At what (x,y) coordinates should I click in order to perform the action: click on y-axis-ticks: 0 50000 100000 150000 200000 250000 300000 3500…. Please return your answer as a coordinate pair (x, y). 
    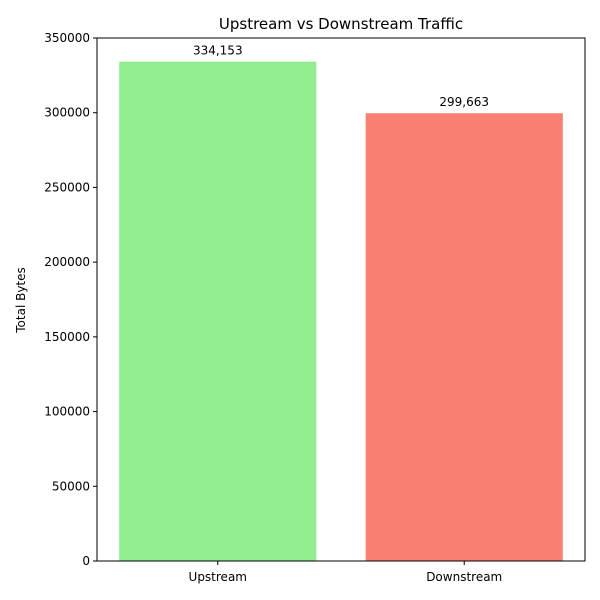
    Looking at the image, I should click on (70, 299).